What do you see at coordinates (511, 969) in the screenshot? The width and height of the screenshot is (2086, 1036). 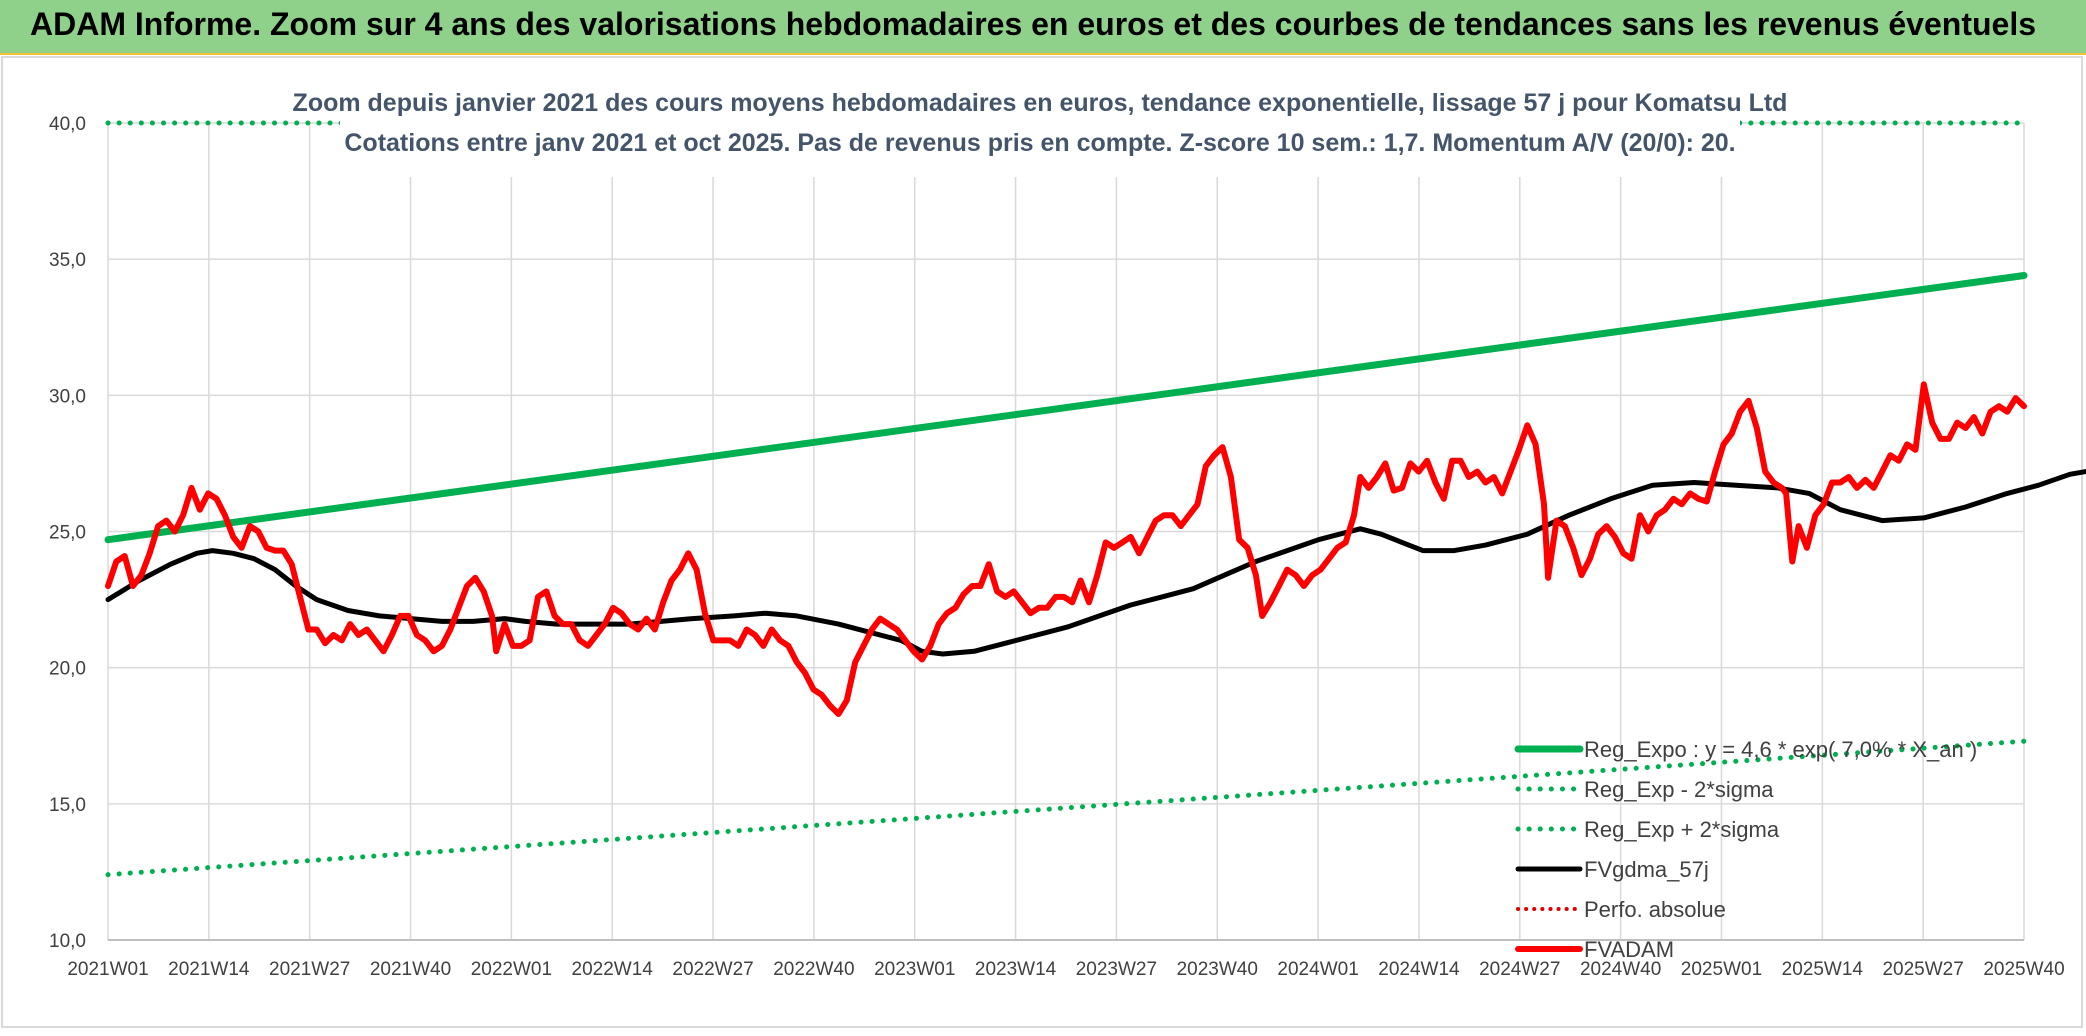 I see `x-tick-label: 2022W01` at bounding box center [511, 969].